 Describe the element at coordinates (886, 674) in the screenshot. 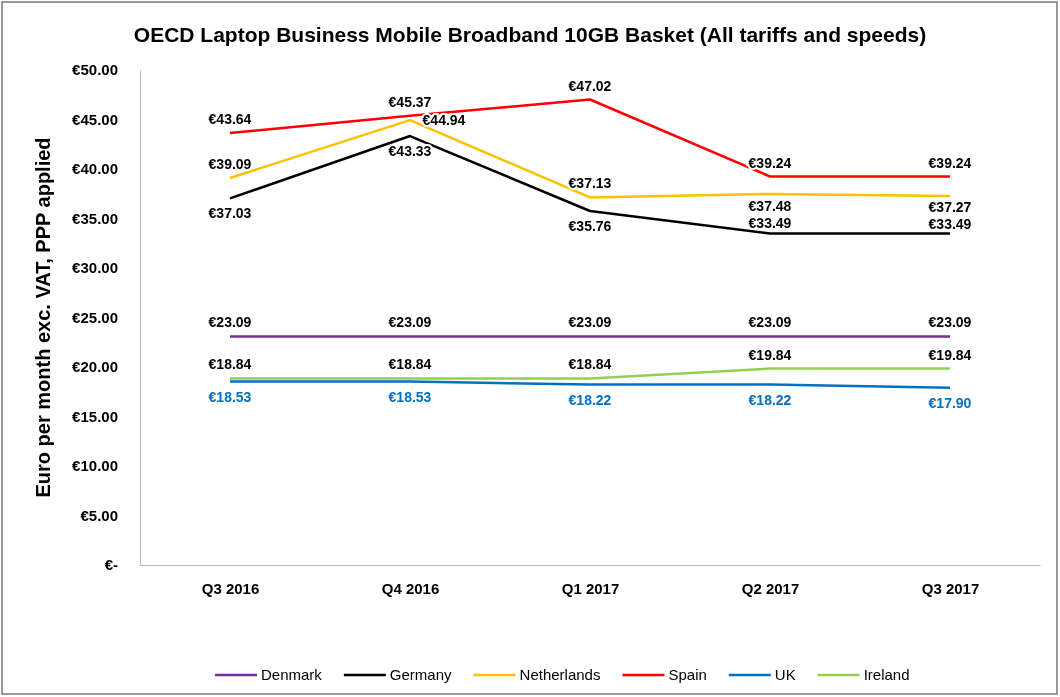

I see `legend-label: Ireland` at that location.